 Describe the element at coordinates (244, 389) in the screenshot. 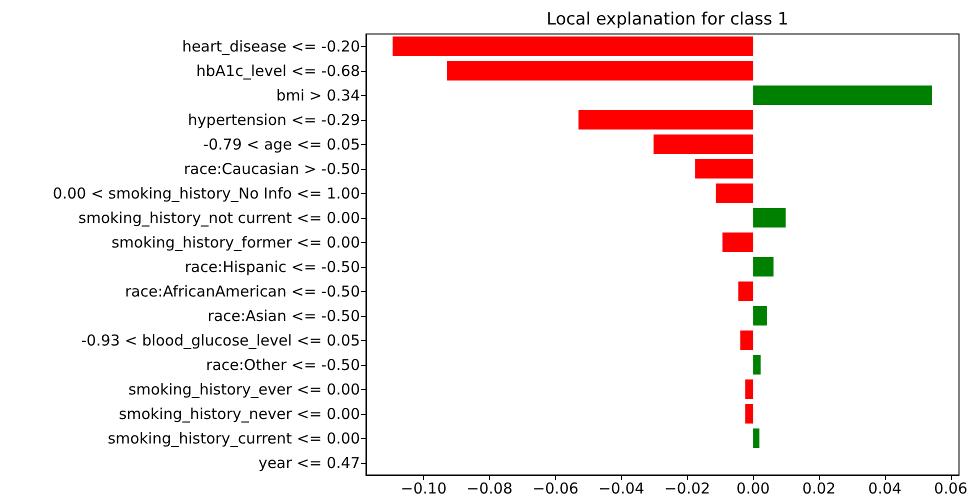

I see `y-tick-label: smoking_history_ever <= 0.00` at that location.